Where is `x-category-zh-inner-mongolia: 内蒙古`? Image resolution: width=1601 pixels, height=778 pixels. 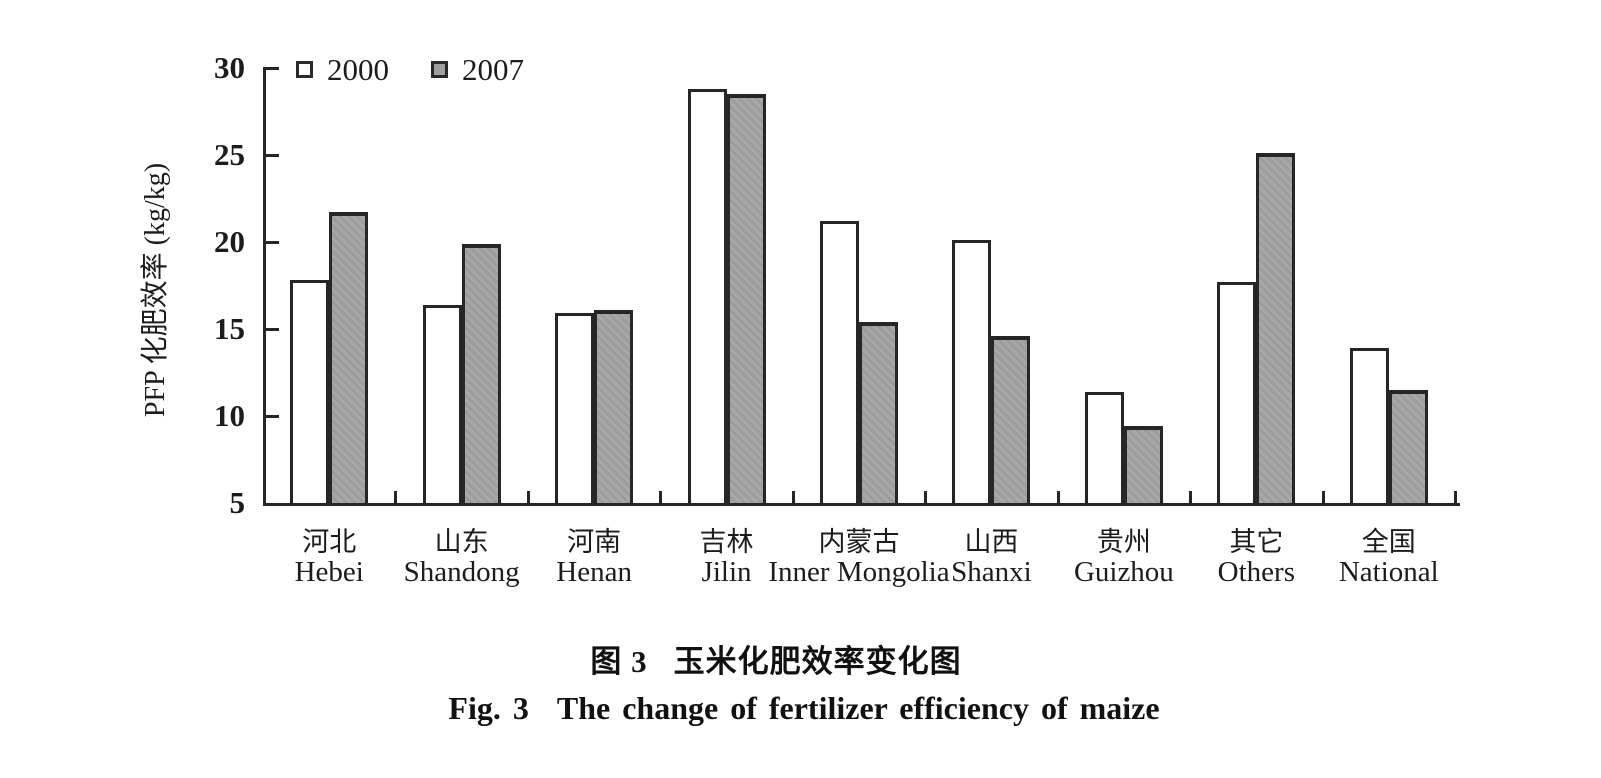
x-category-zh-inner-mongolia: 内蒙古 is located at coordinates (859, 542).